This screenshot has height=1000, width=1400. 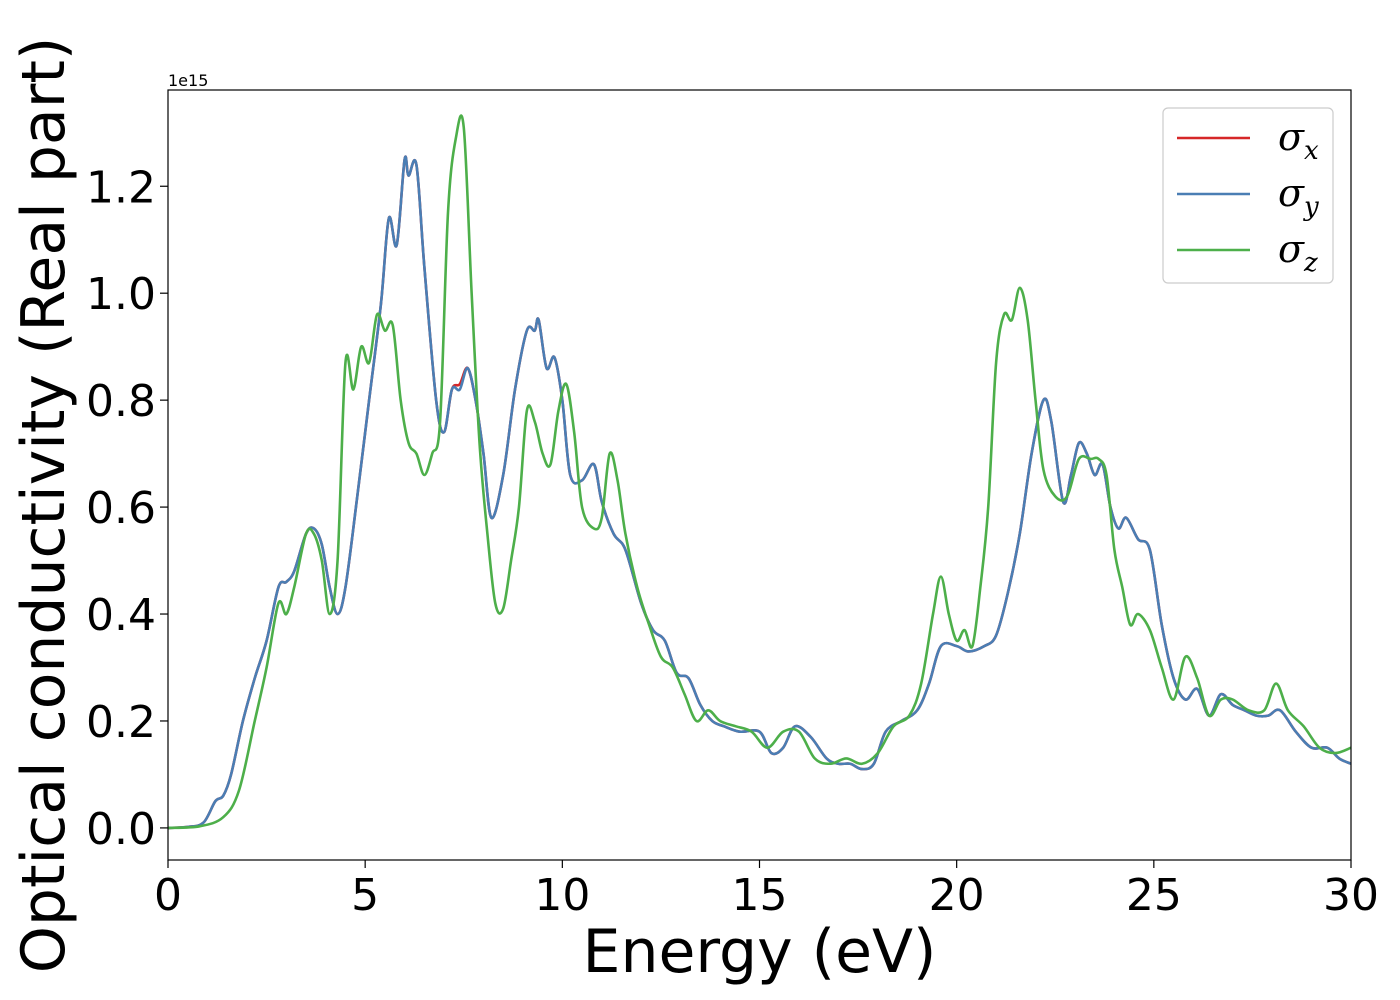 I want to click on y-axis-label: Optical conductivity (Real part), so click(x=44, y=505).